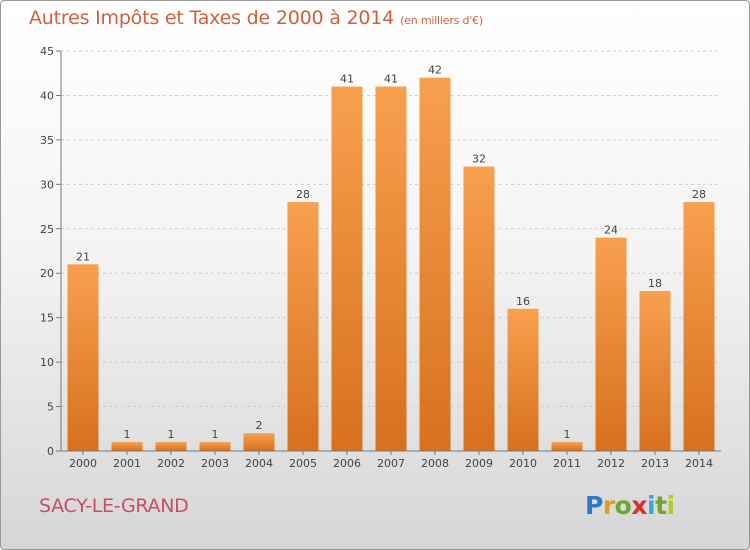 The image size is (750, 550). Describe the element at coordinates (259, 425) in the screenshot. I see `value-label-2004: 2` at that location.